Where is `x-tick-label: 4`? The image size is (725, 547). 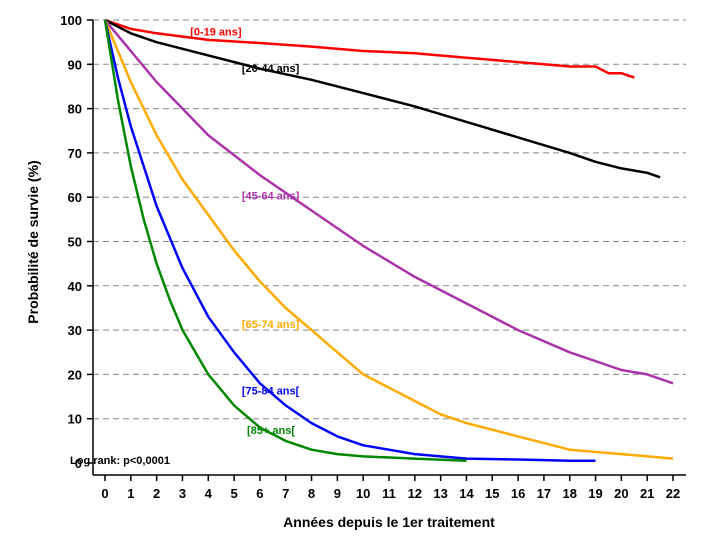
x-tick-label: 4 is located at coordinates (209, 493).